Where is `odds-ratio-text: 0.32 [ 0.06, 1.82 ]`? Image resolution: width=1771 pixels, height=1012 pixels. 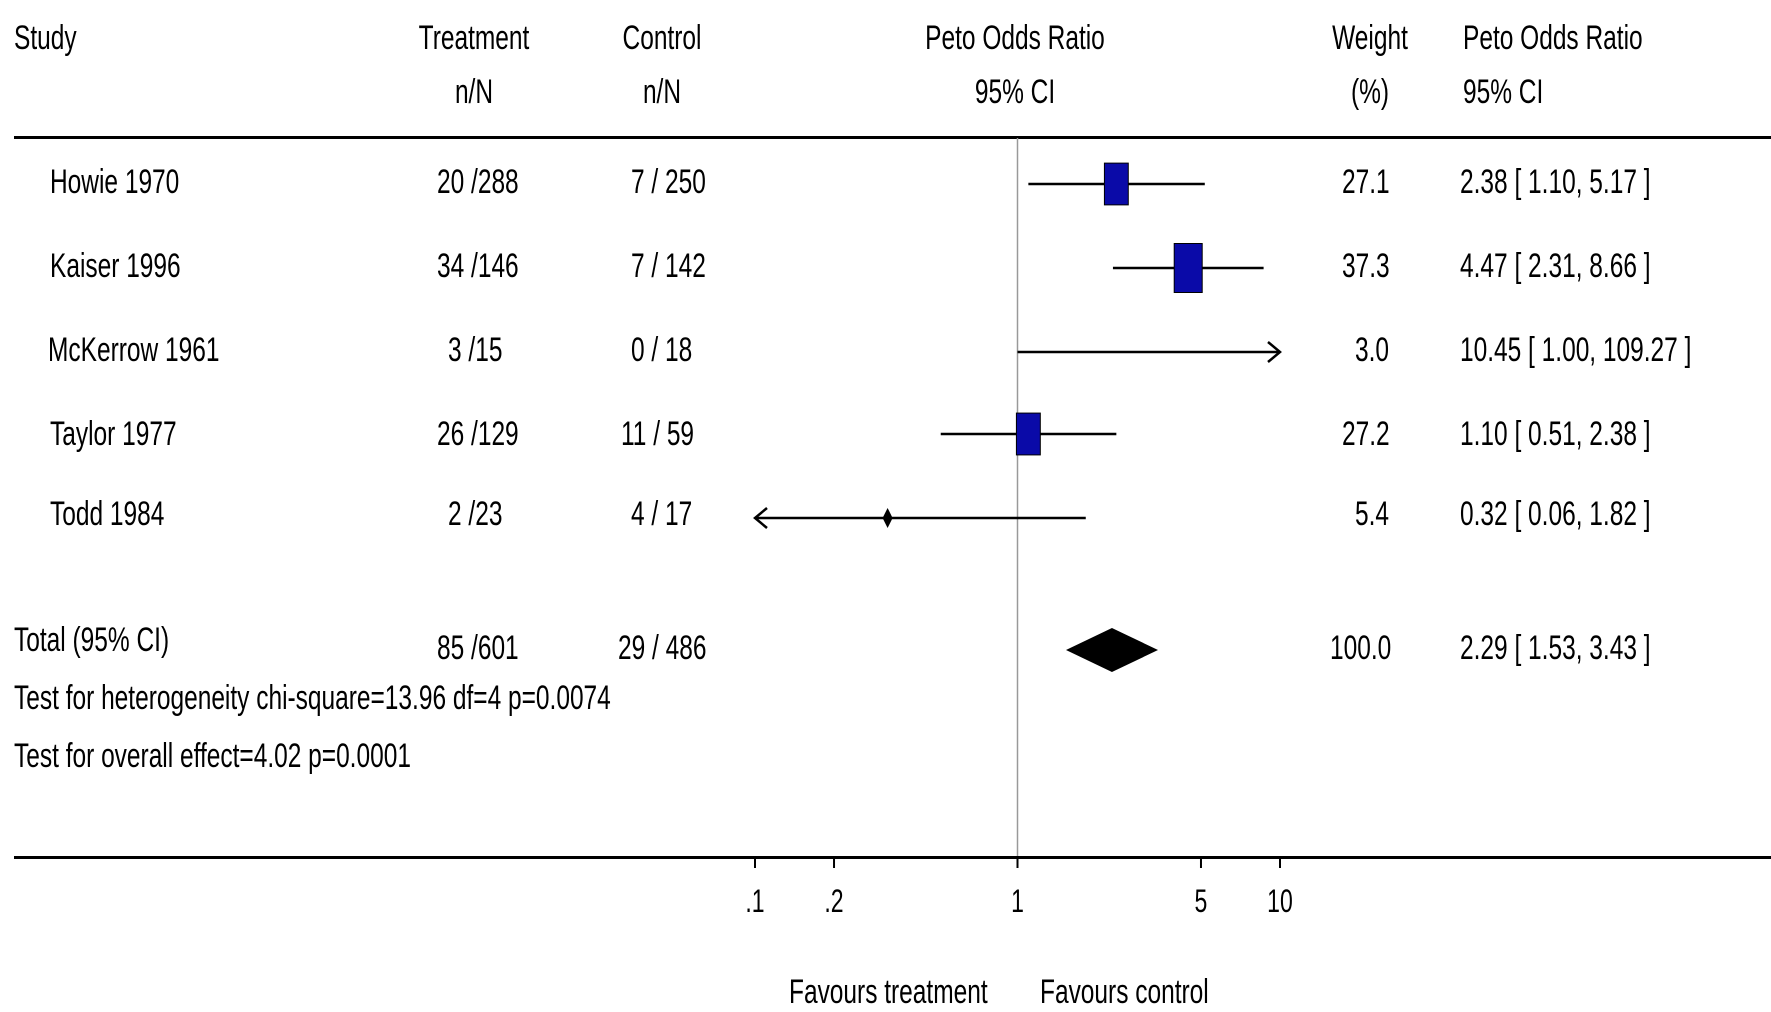
odds-ratio-text: 0.32 [ 0.06, 1.82 ] is located at coordinates (1555, 514).